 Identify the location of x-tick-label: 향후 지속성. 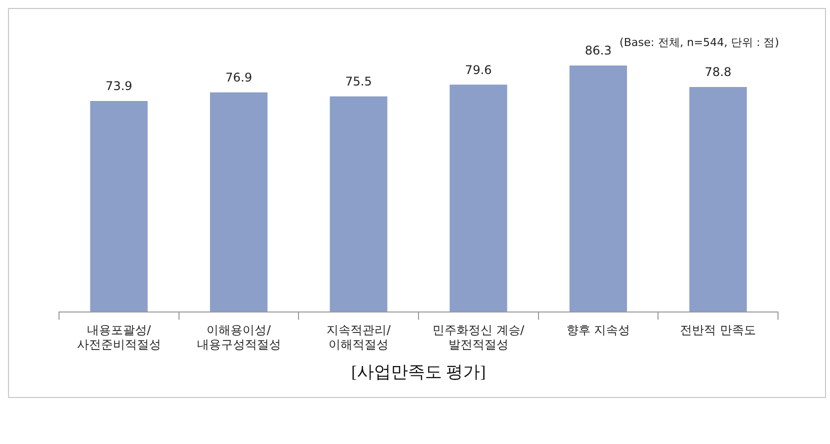
(598, 330).